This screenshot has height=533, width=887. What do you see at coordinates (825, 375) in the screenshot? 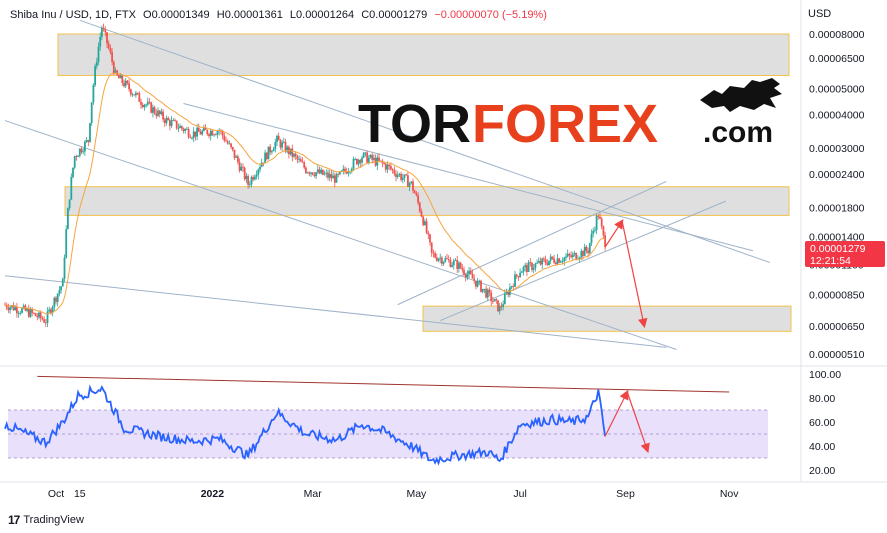
I see `rsi-tick-label: 100.00` at bounding box center [825, 375].